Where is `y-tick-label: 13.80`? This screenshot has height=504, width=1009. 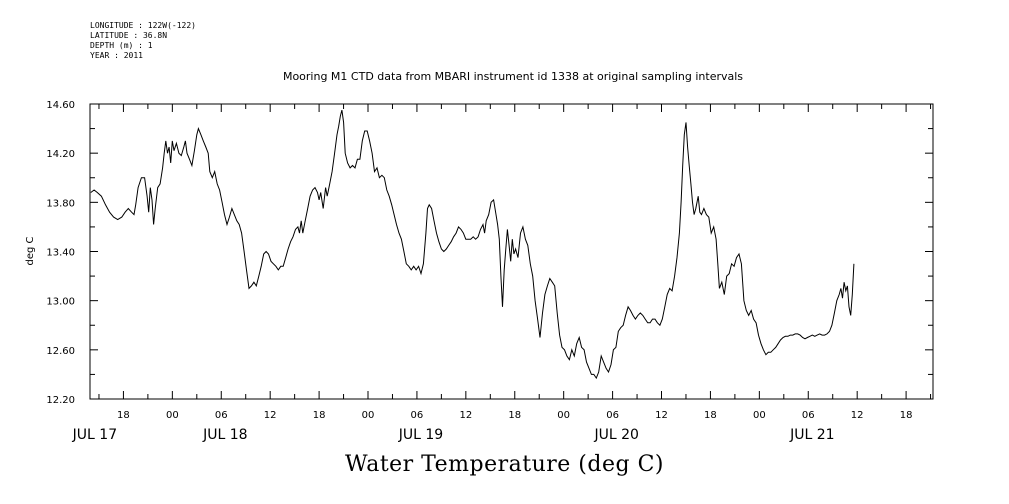
y-tick-label: 13.80 is located at coordinates (60, 203).